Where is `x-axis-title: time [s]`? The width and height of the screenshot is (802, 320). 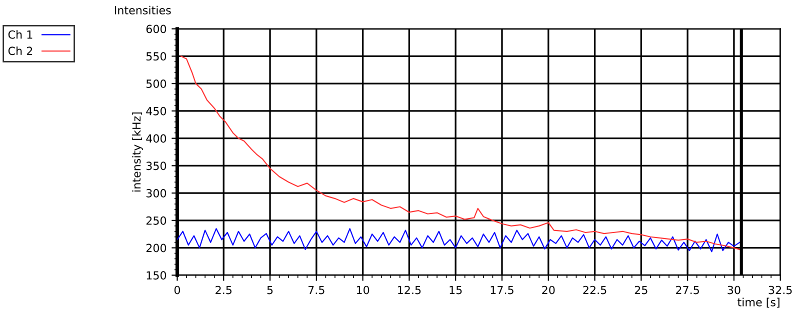 x-axis-title: time [s] is located at coordinates (759, 303).